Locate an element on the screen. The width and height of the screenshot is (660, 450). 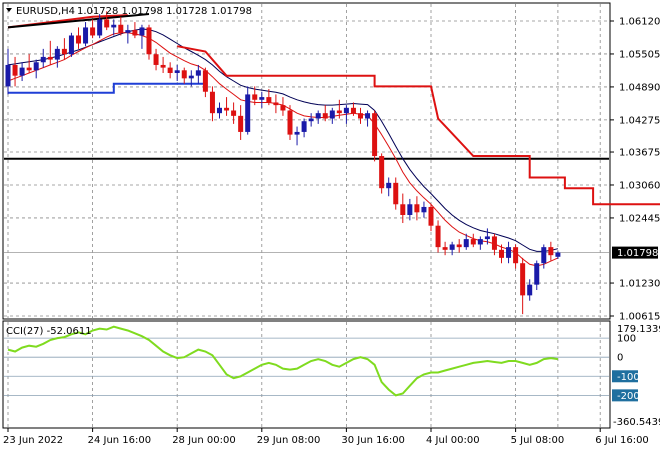
symbol-label: EURUSD,H4 is located at coordinates (45, 11).